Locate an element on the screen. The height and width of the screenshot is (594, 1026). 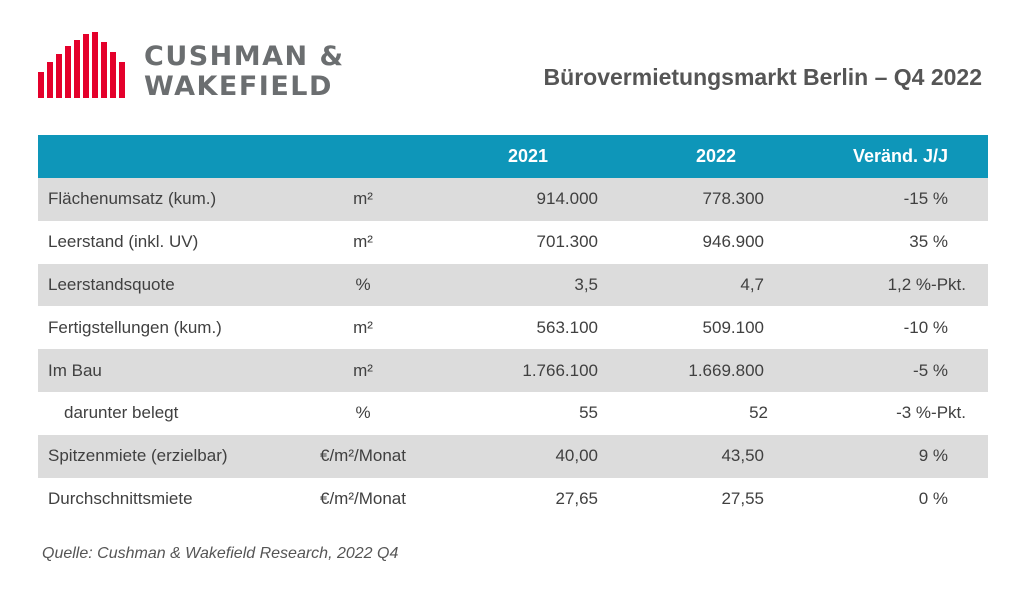
row-2021: 563.100 is located at coordinates (567, 327).